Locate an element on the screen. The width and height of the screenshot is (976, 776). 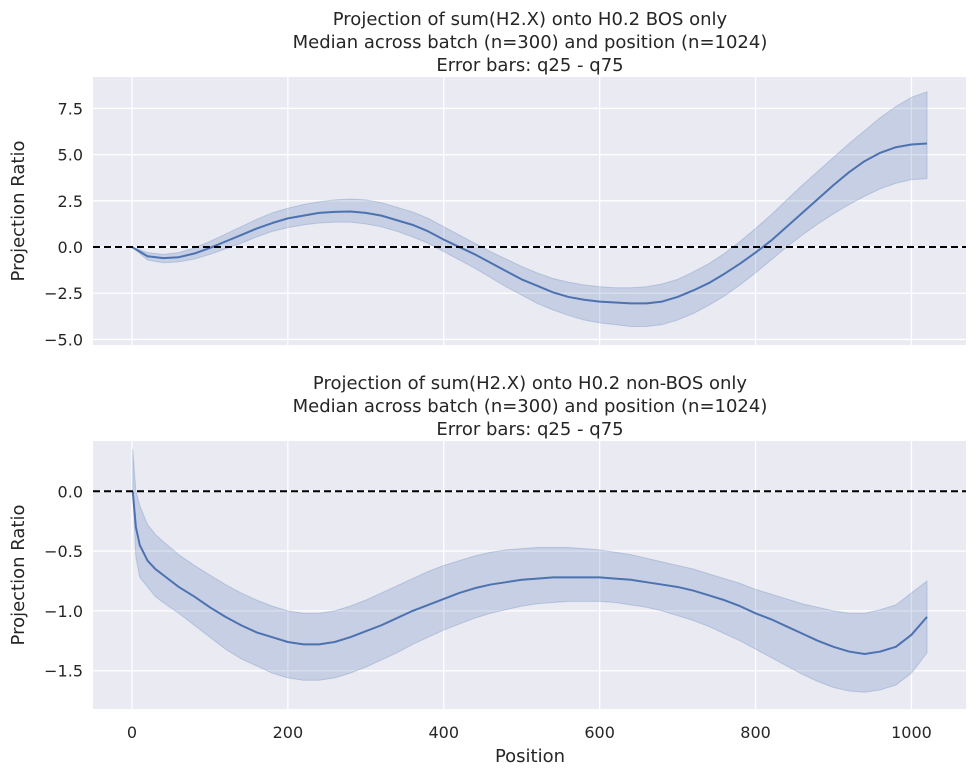
chart-top-y-tick-label: −2.5 is located at coordinates (63, 293).